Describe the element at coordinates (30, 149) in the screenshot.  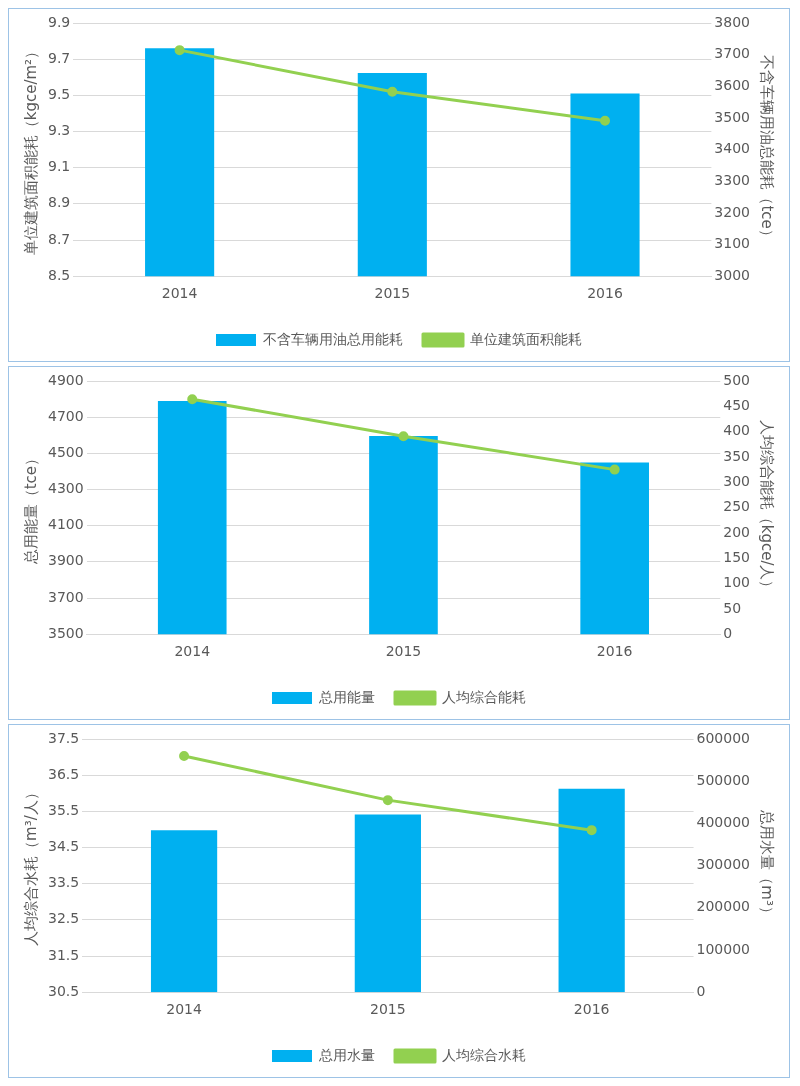
I see `y-axis-title: 单位建筑面积能耗（kgce/m²）` at that location.